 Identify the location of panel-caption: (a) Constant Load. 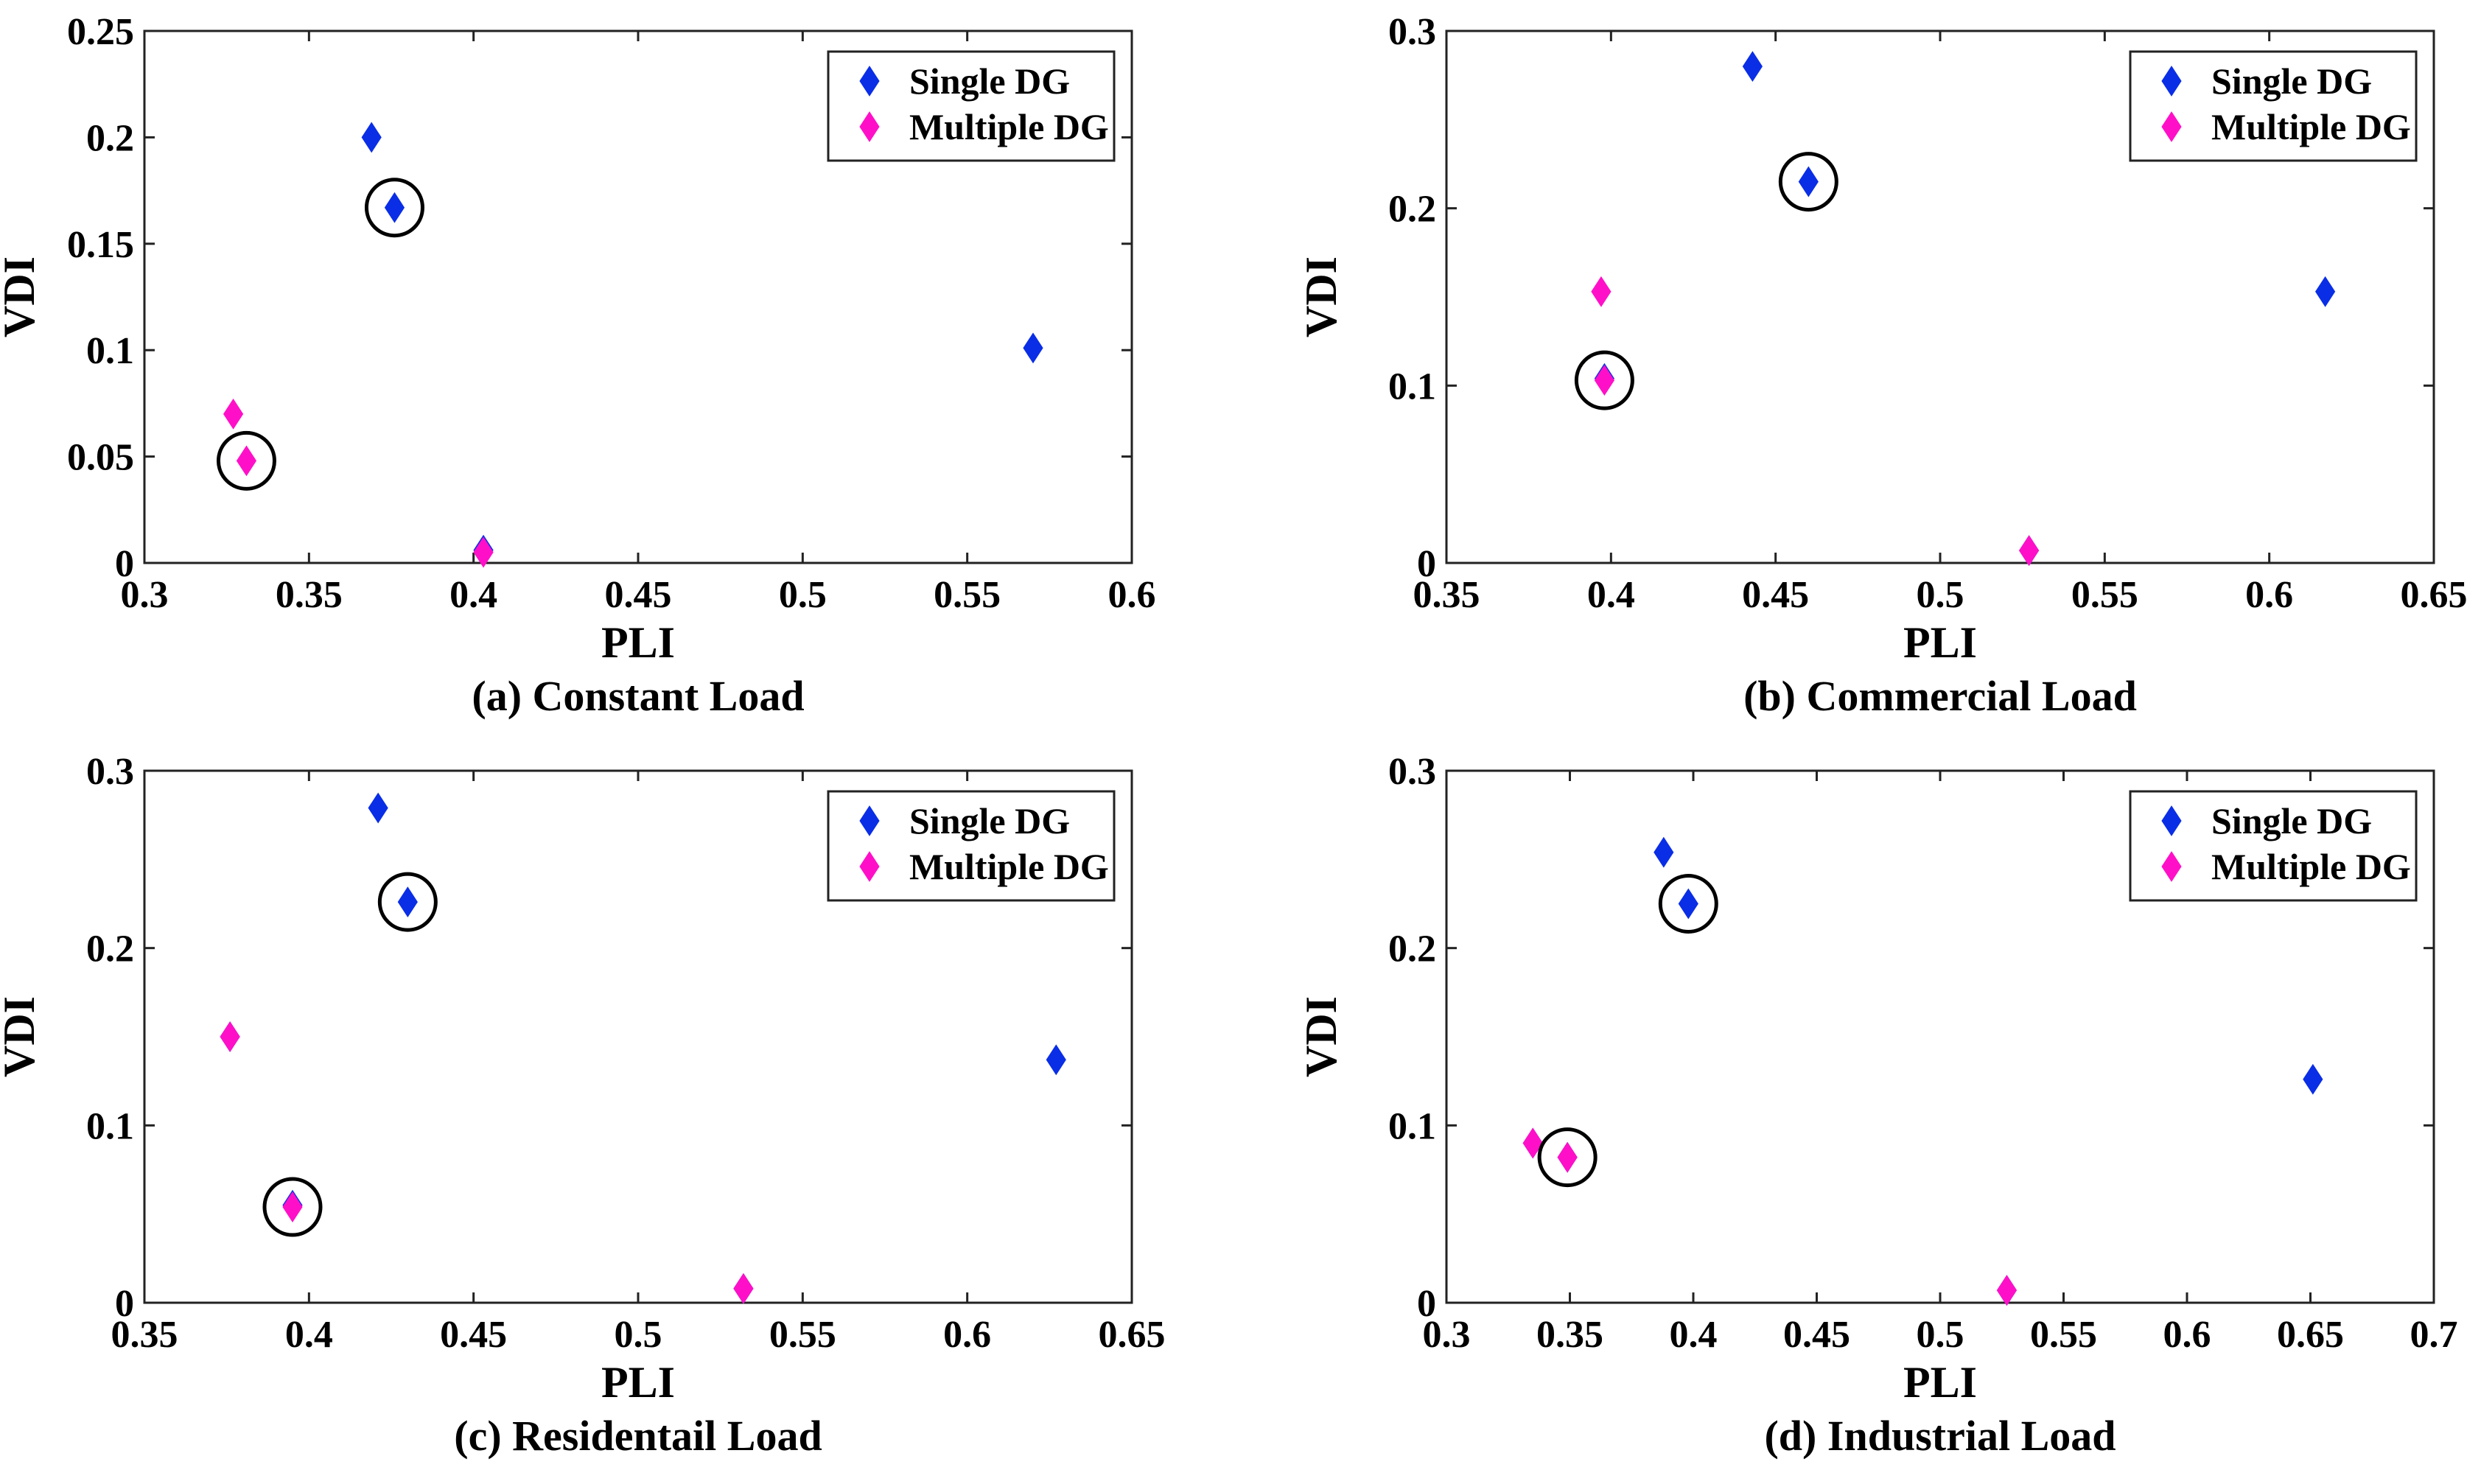
(638, 696).